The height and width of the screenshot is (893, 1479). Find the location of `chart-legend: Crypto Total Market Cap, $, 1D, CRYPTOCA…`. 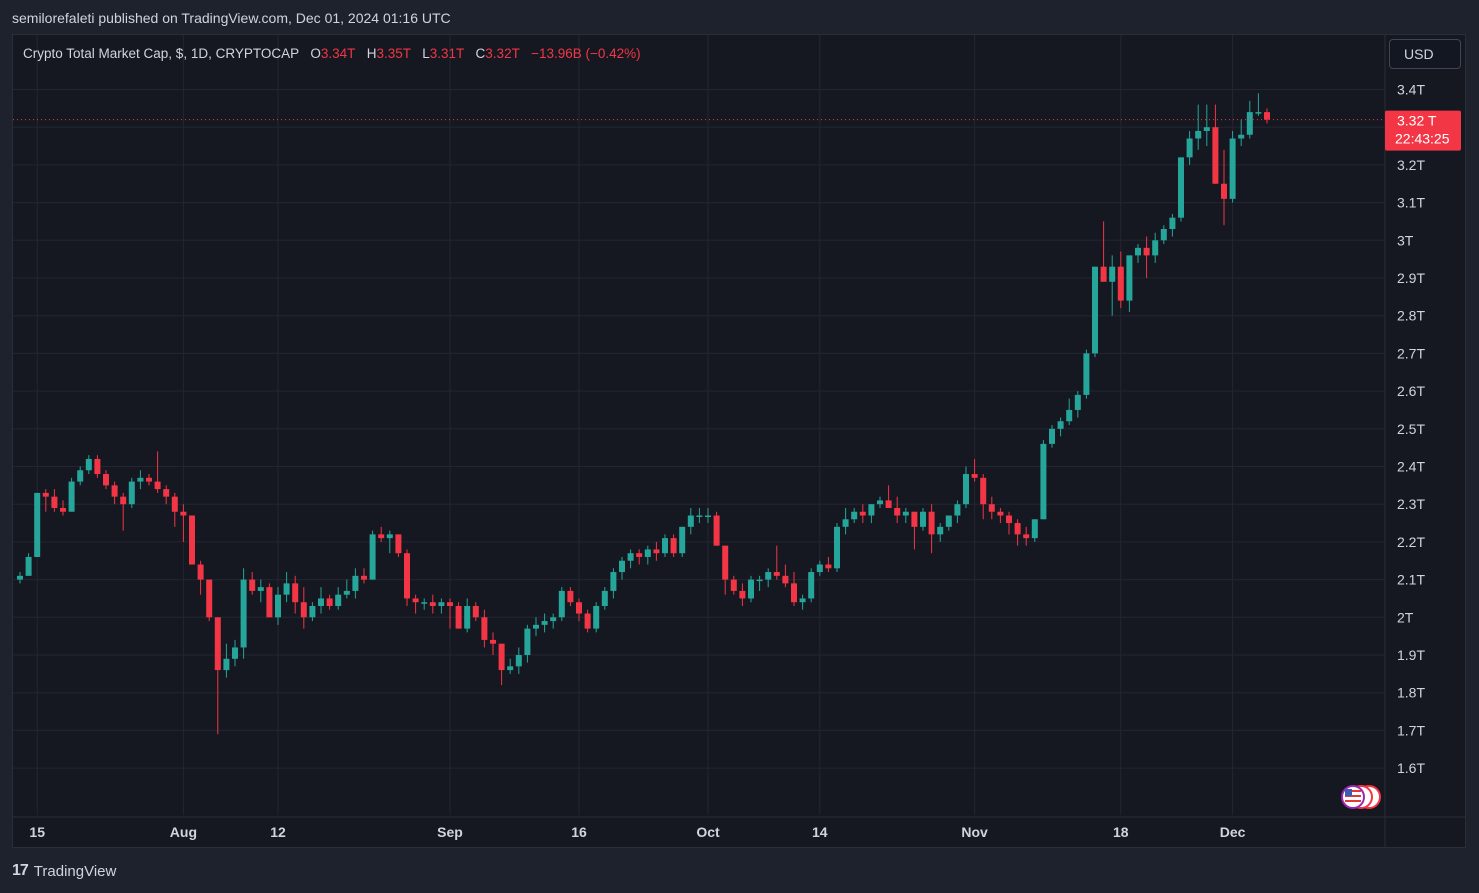

chart-legend: Crypto Total Market Cap, $, 1D, CRYPTOCA… is located at coordinates (332, 53).